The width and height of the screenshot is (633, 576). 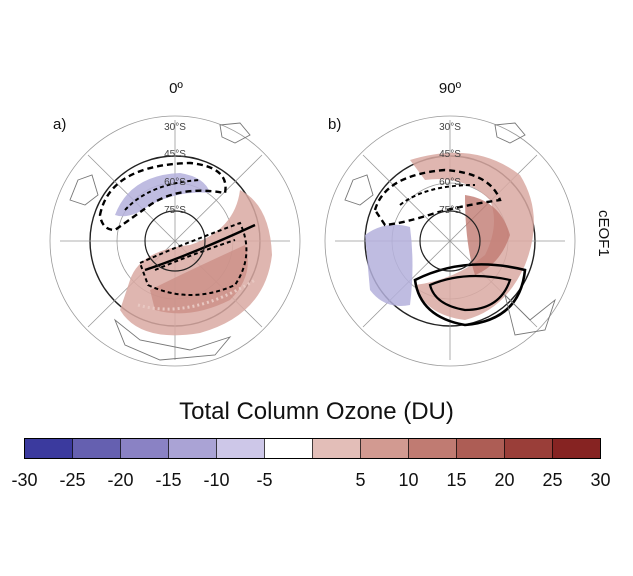 What do you see at coordinates (389, 265) in the screenshot?
I see `panel-b-negative-region` at bounding box center [389, 265].